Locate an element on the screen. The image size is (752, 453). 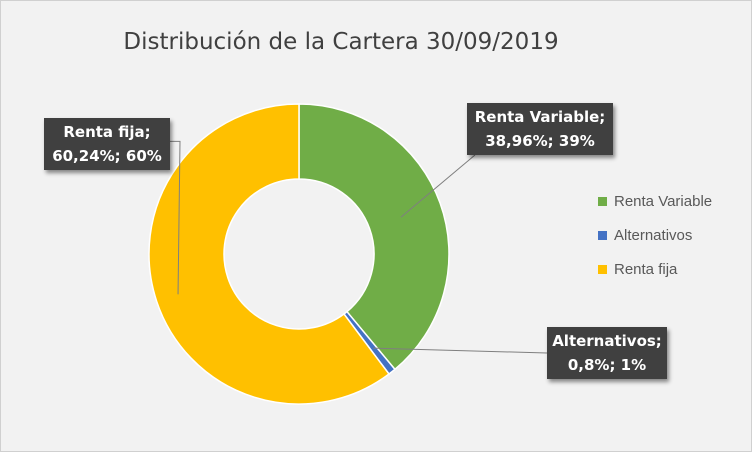
slice-renta-variable is located at coordinates (374, 237).